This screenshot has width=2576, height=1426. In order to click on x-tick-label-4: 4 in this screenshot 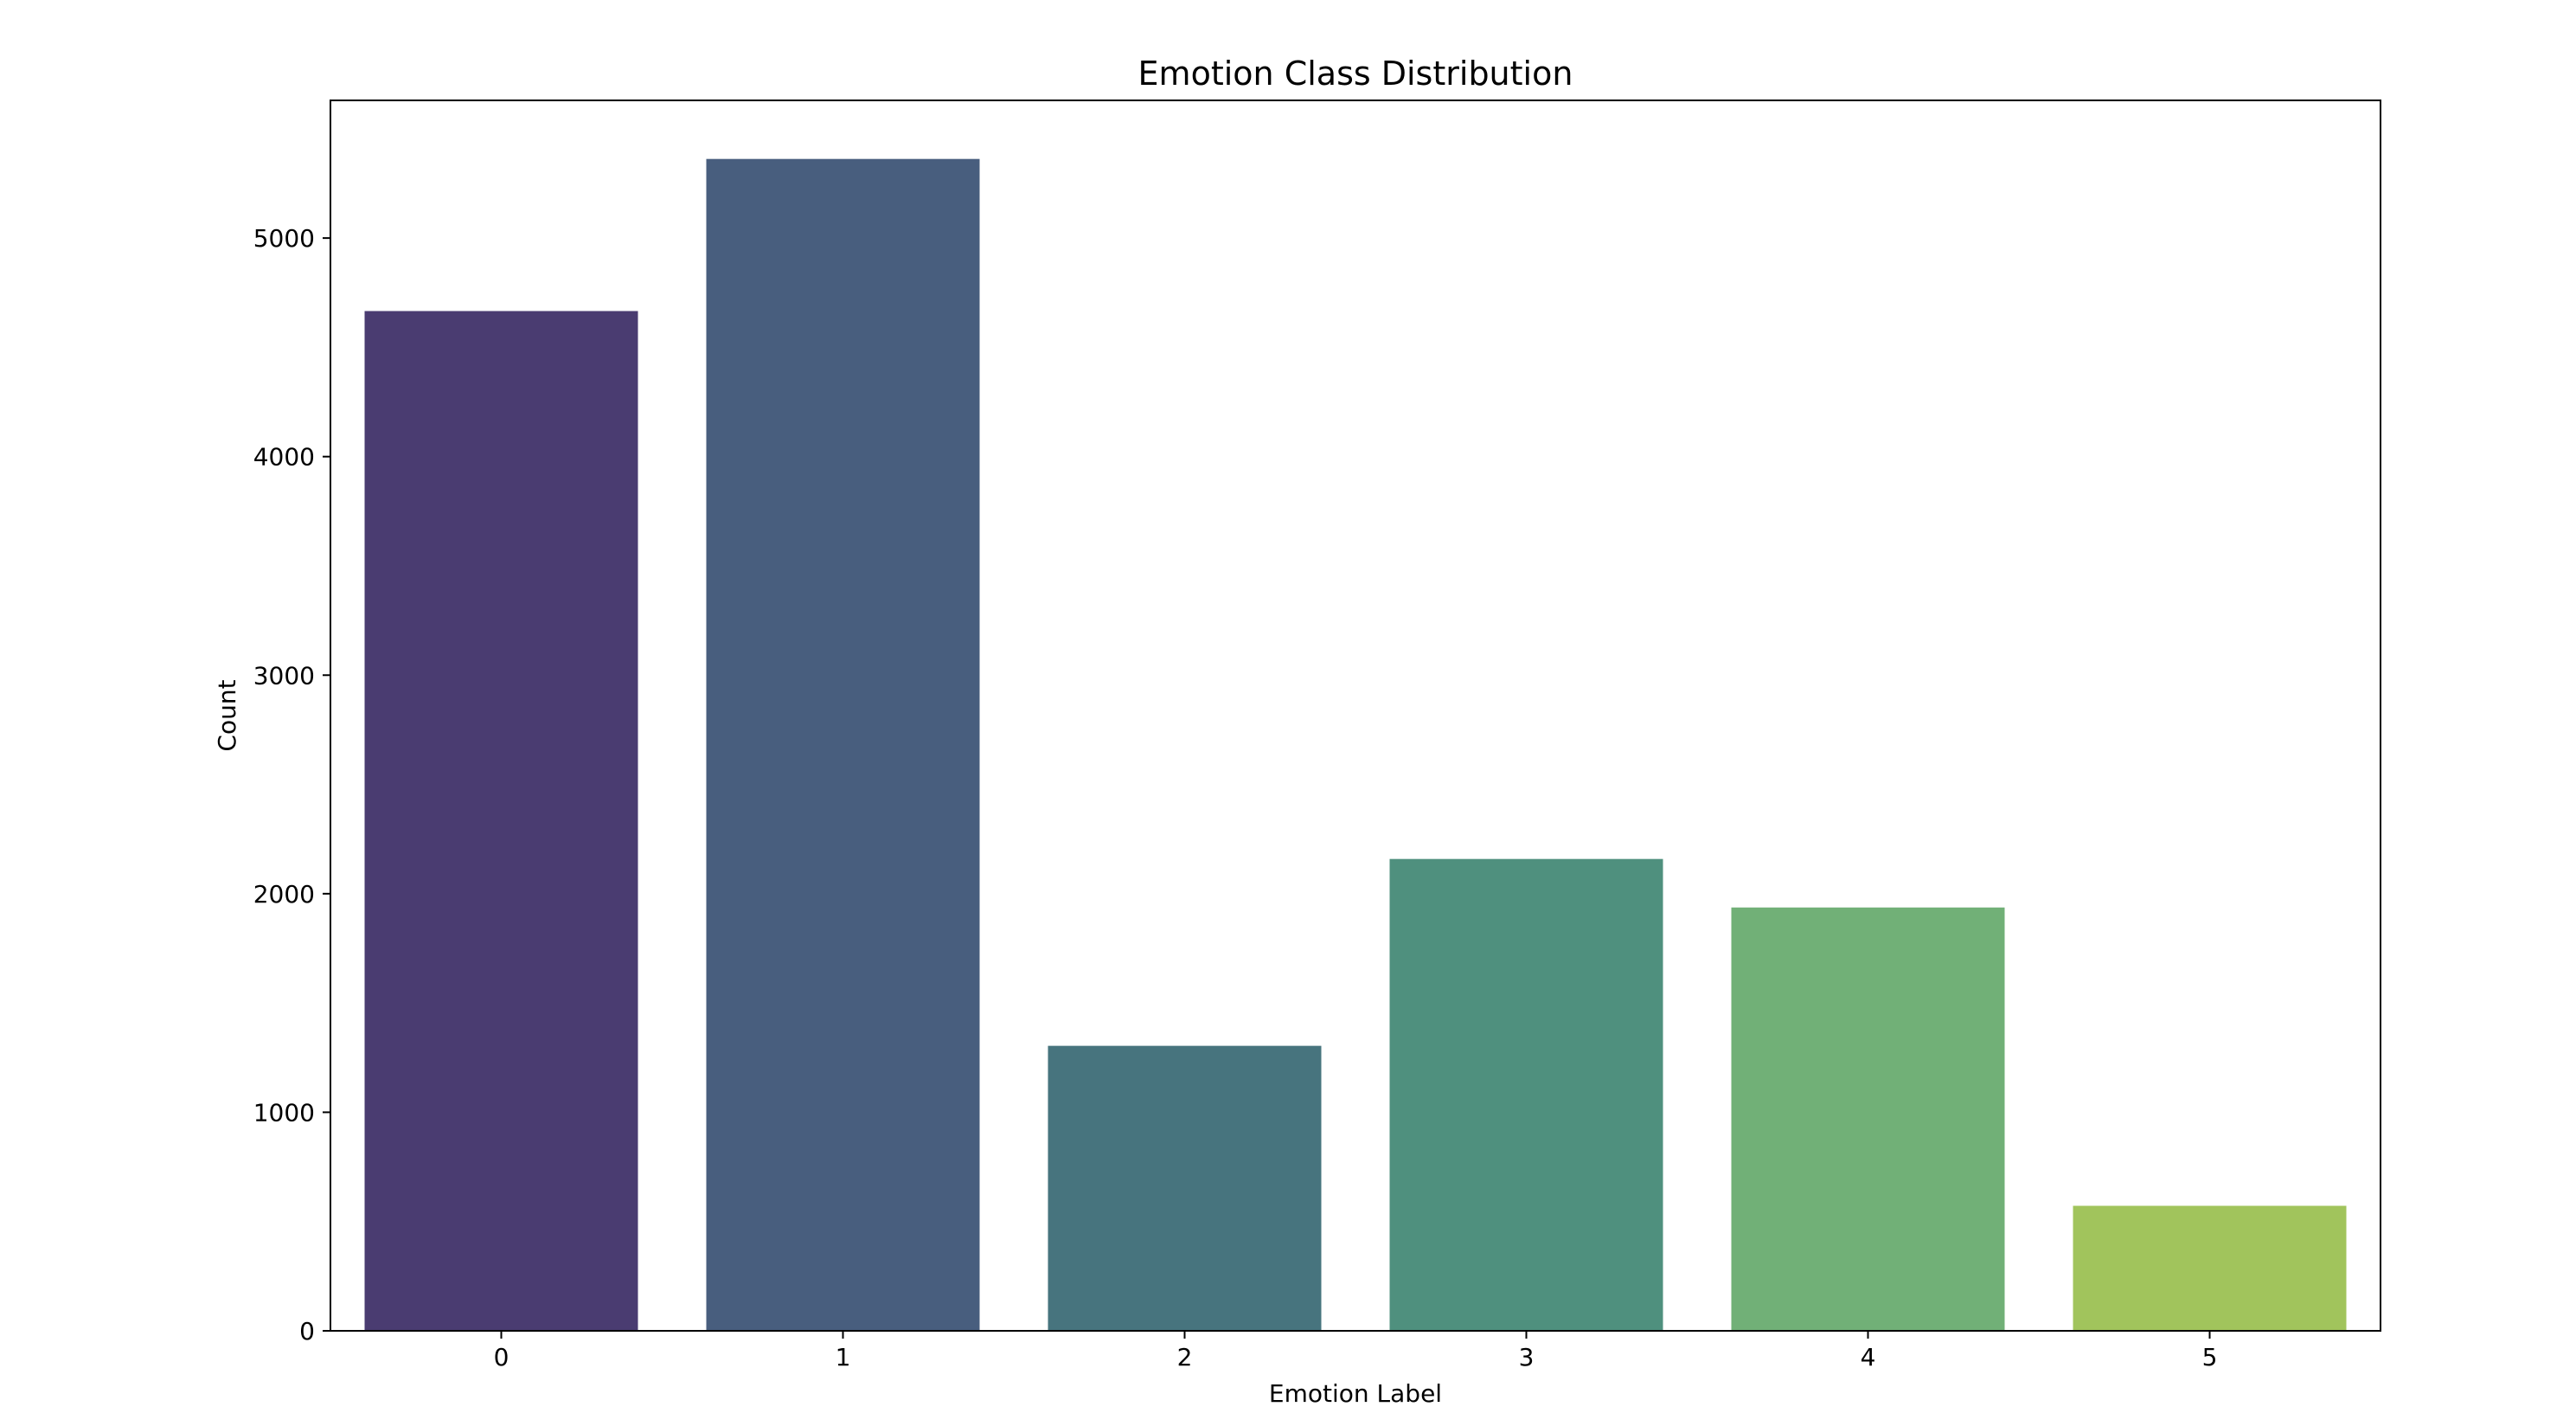, I will do `click(1868, 1357)`.